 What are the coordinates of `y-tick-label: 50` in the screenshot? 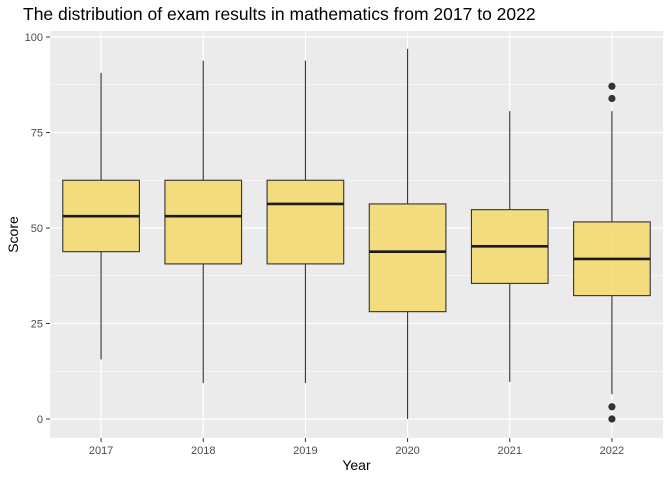 It's located at (37, 229).